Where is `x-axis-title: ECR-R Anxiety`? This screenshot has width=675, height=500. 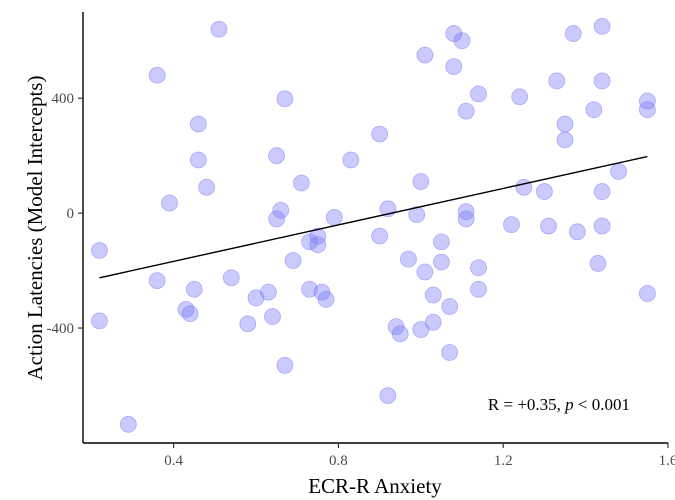 x-axis-title: ECR-R Anxiety is located at coordinates (375, 486).